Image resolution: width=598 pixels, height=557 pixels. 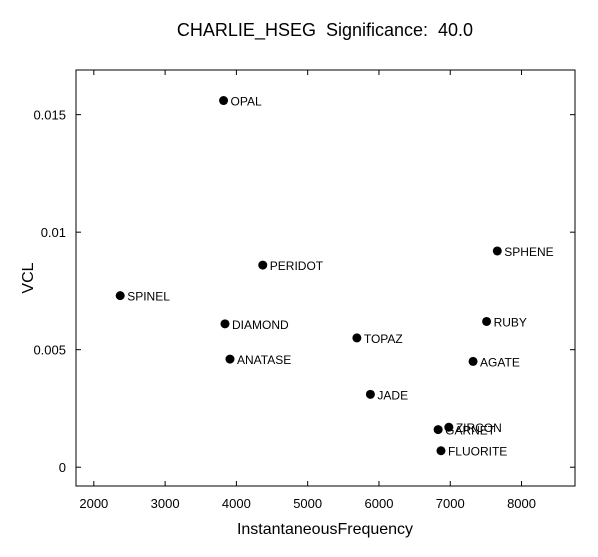 I want to click on point-label: AGATE, so click(x=500, y=362).